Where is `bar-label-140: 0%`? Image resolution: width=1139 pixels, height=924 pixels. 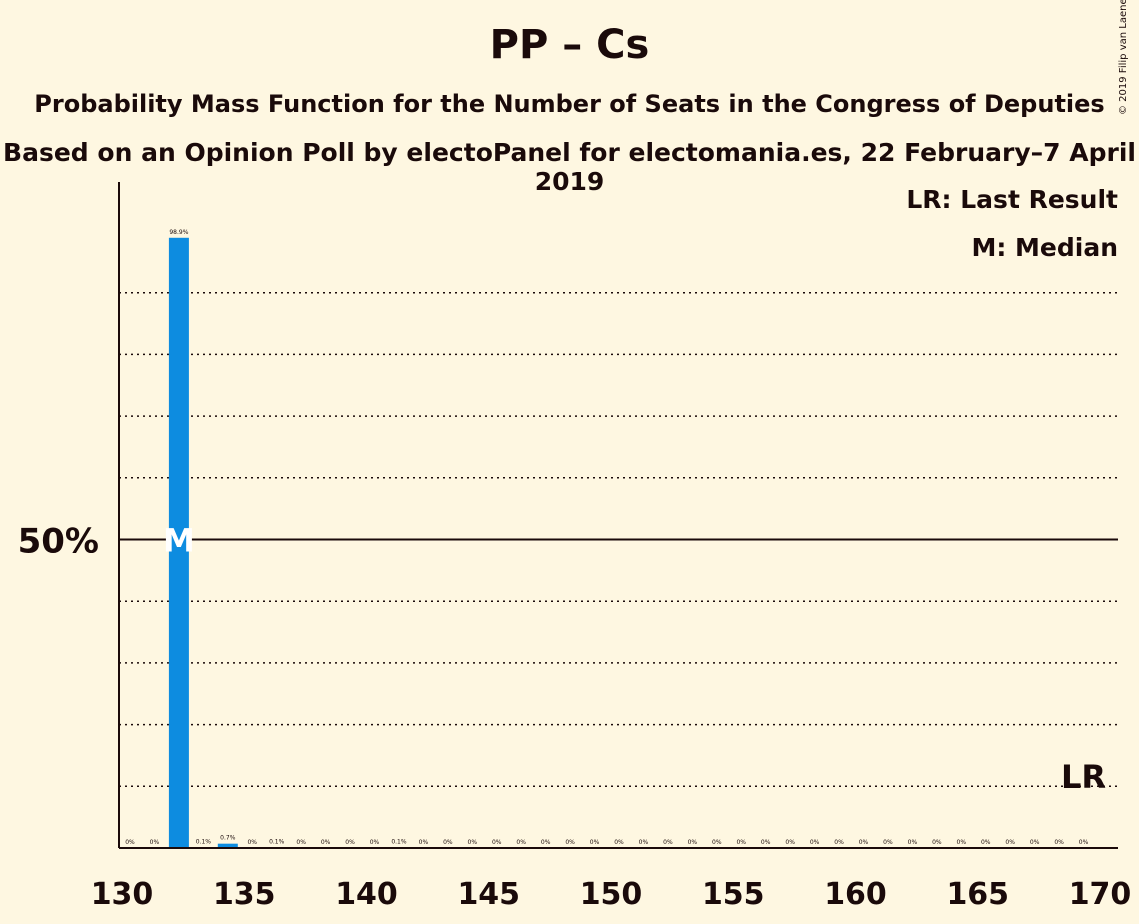
bar-label-140: 0% is located at coordinates (375, 842).